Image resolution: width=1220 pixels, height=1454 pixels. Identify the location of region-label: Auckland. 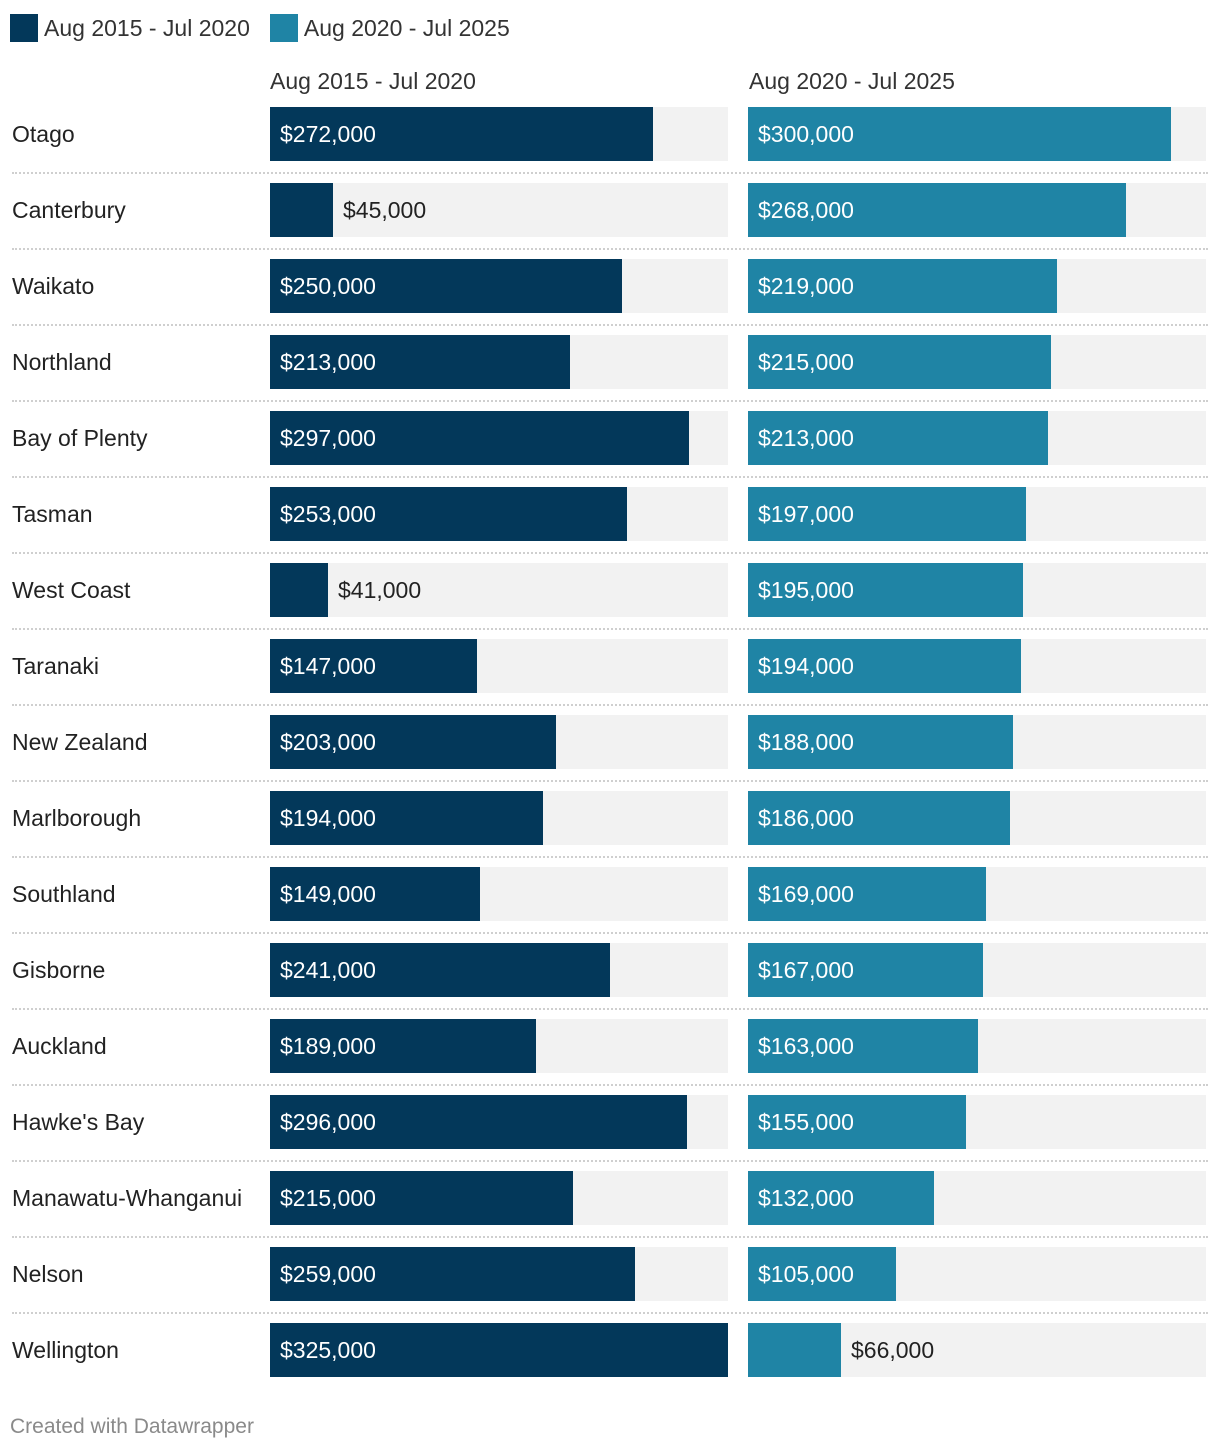
(59, 1046).